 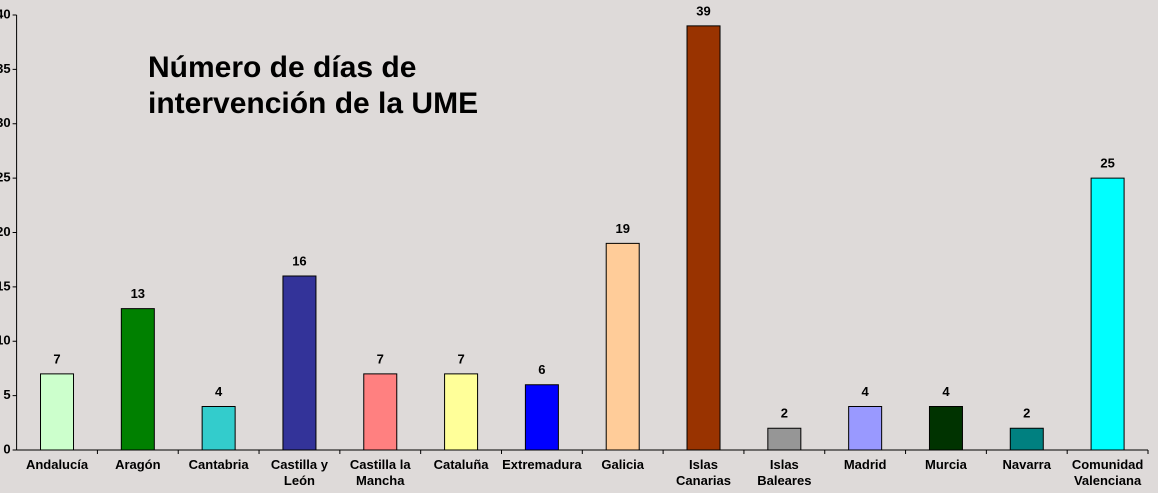 What do you see at coordinates (5, 13) in the screenshot?
I see `y-tick-label: 40` at bounding box center [5, 13].